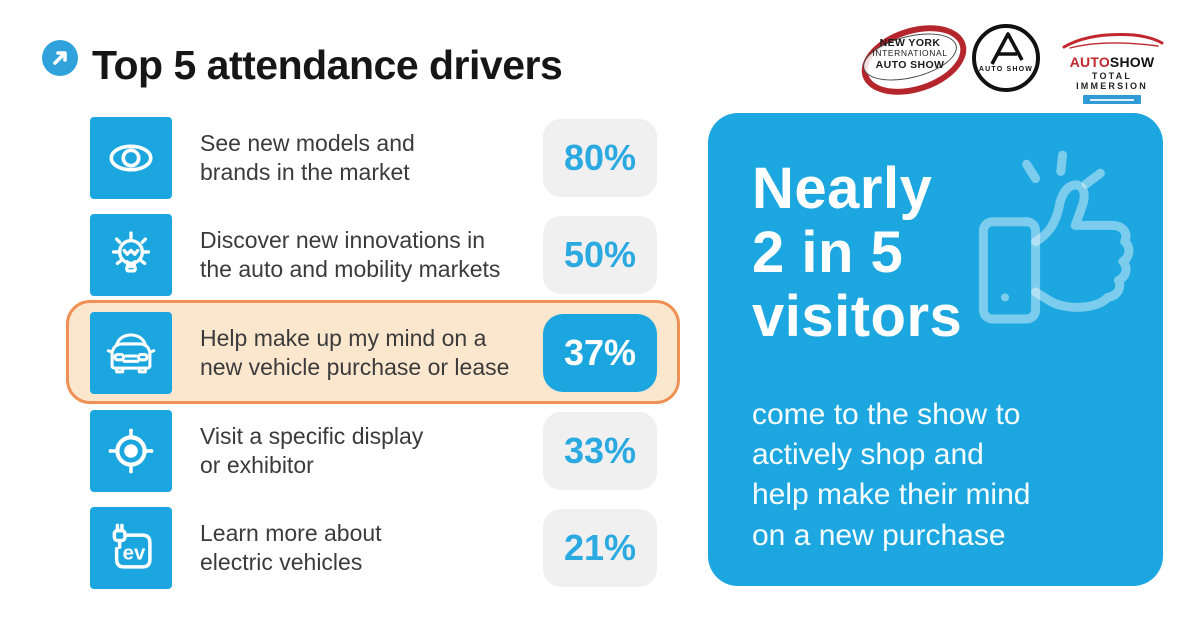  What do you see at coordinates (131, 158) in the screenshot?
I see `eye-icon` at bounding box center [131, 158].